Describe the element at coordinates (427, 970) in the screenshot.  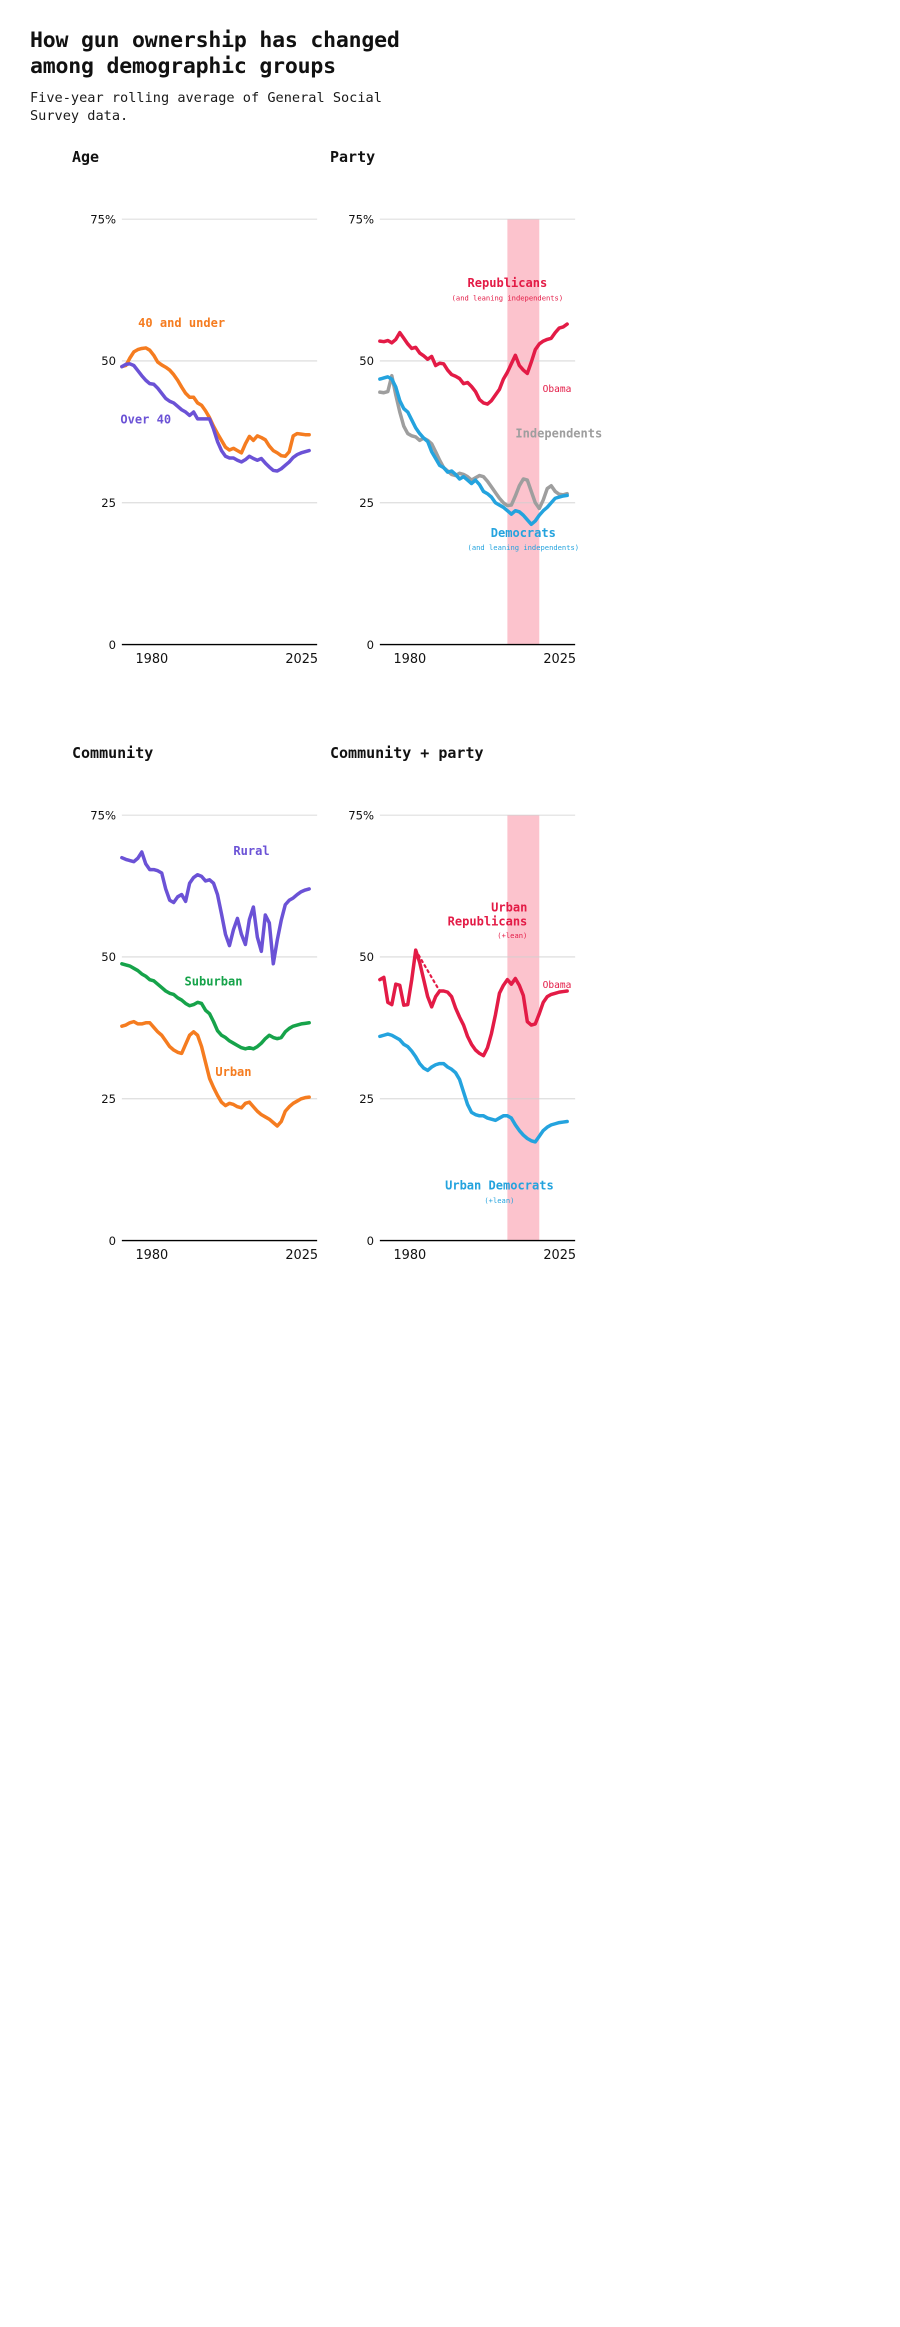
I see `dotted-trend-segment` at that location.